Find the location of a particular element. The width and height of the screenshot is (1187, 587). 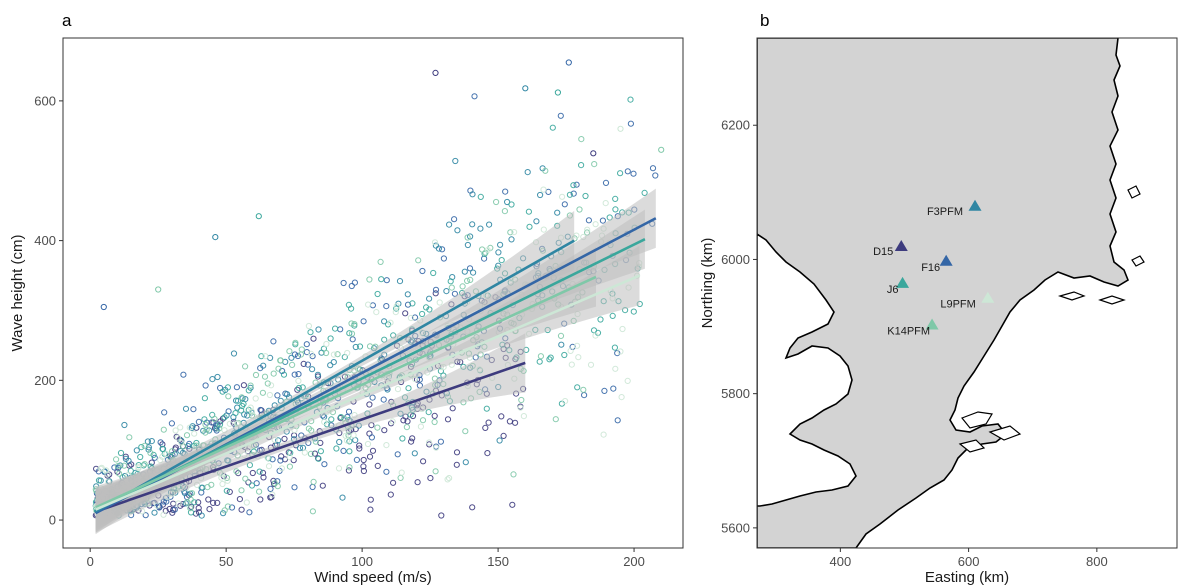

y-tick-label: 200 is located at coordinates (45, 380).